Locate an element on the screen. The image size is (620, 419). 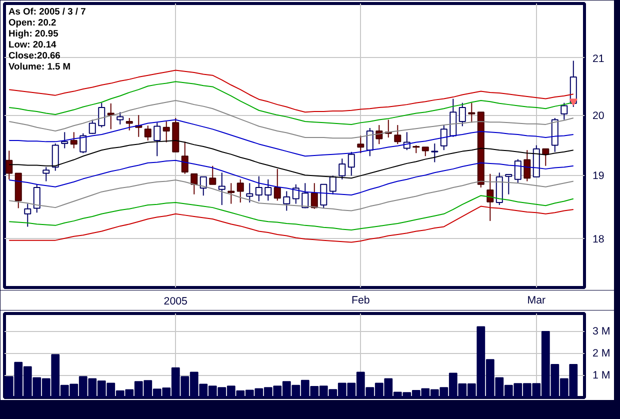
annotation: Open: 20.2 is located at coordinates (32, 23).